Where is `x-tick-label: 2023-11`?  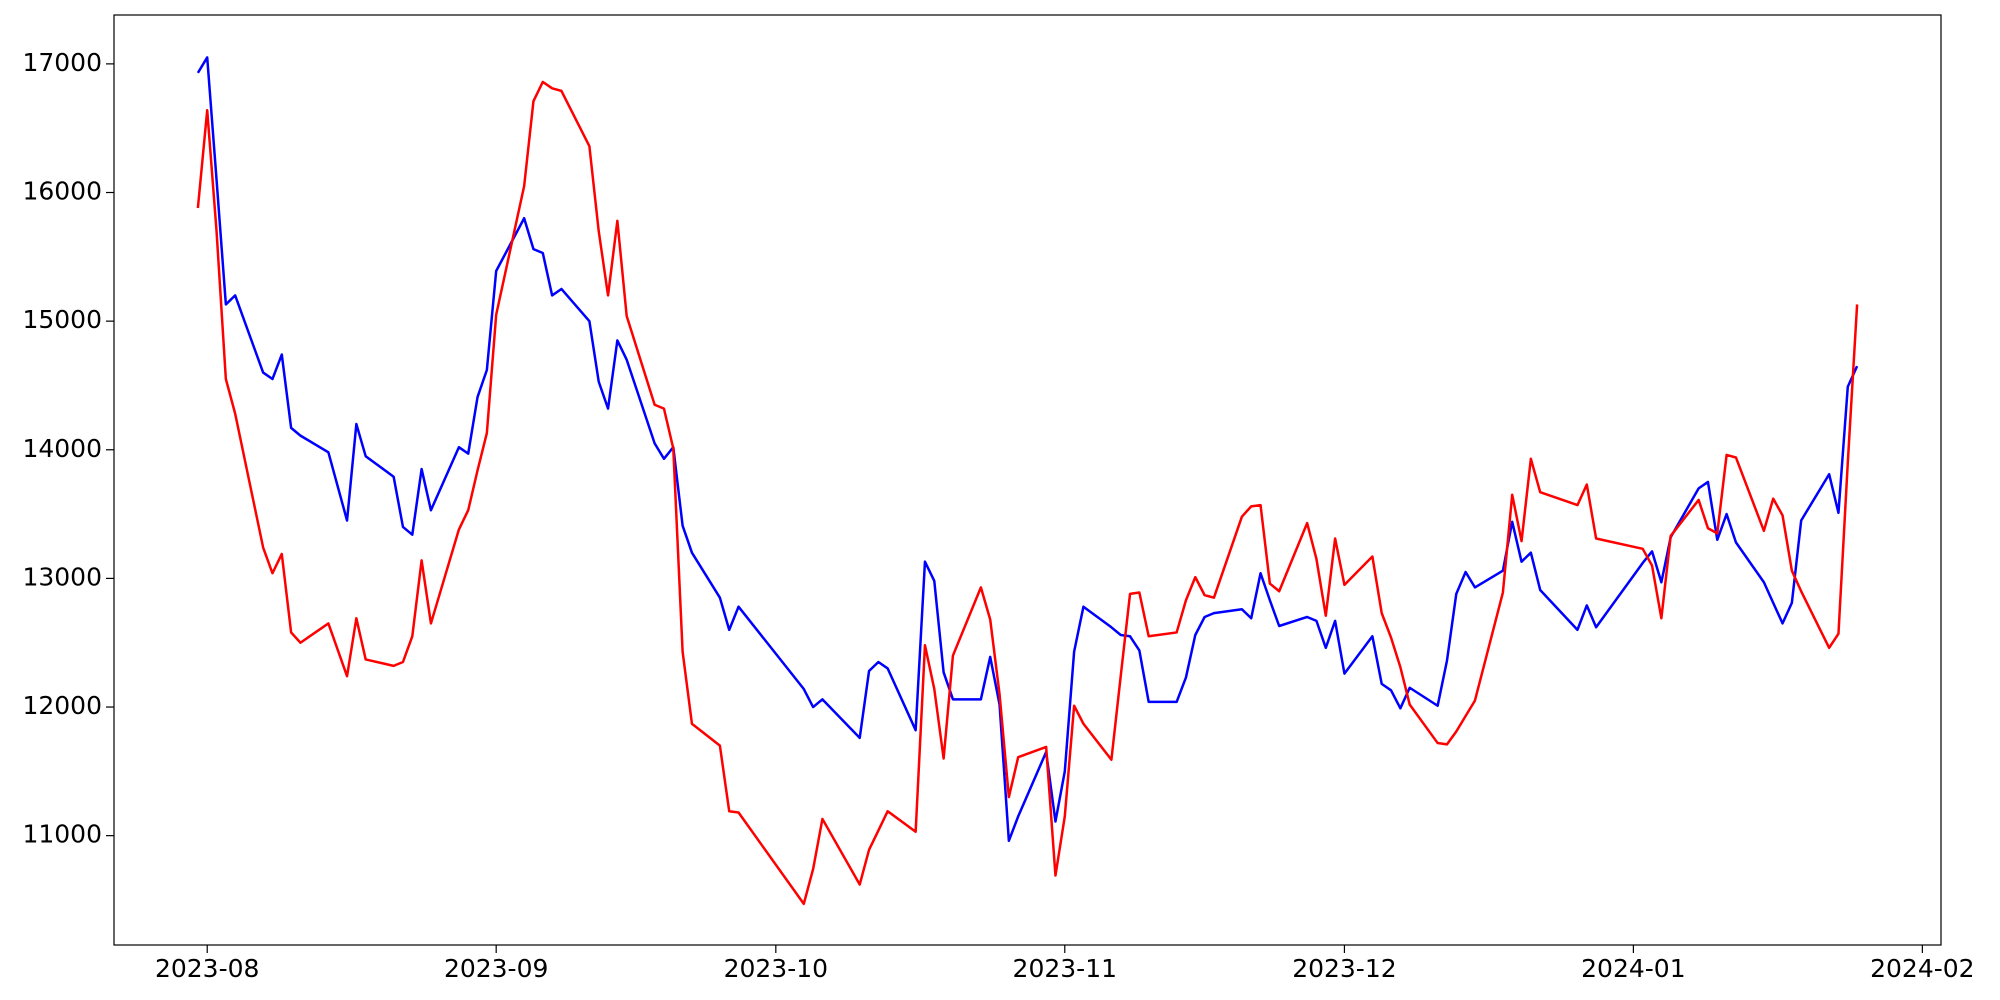
x-tick-label: 2023-11 is located at coordinates (1065, 968).